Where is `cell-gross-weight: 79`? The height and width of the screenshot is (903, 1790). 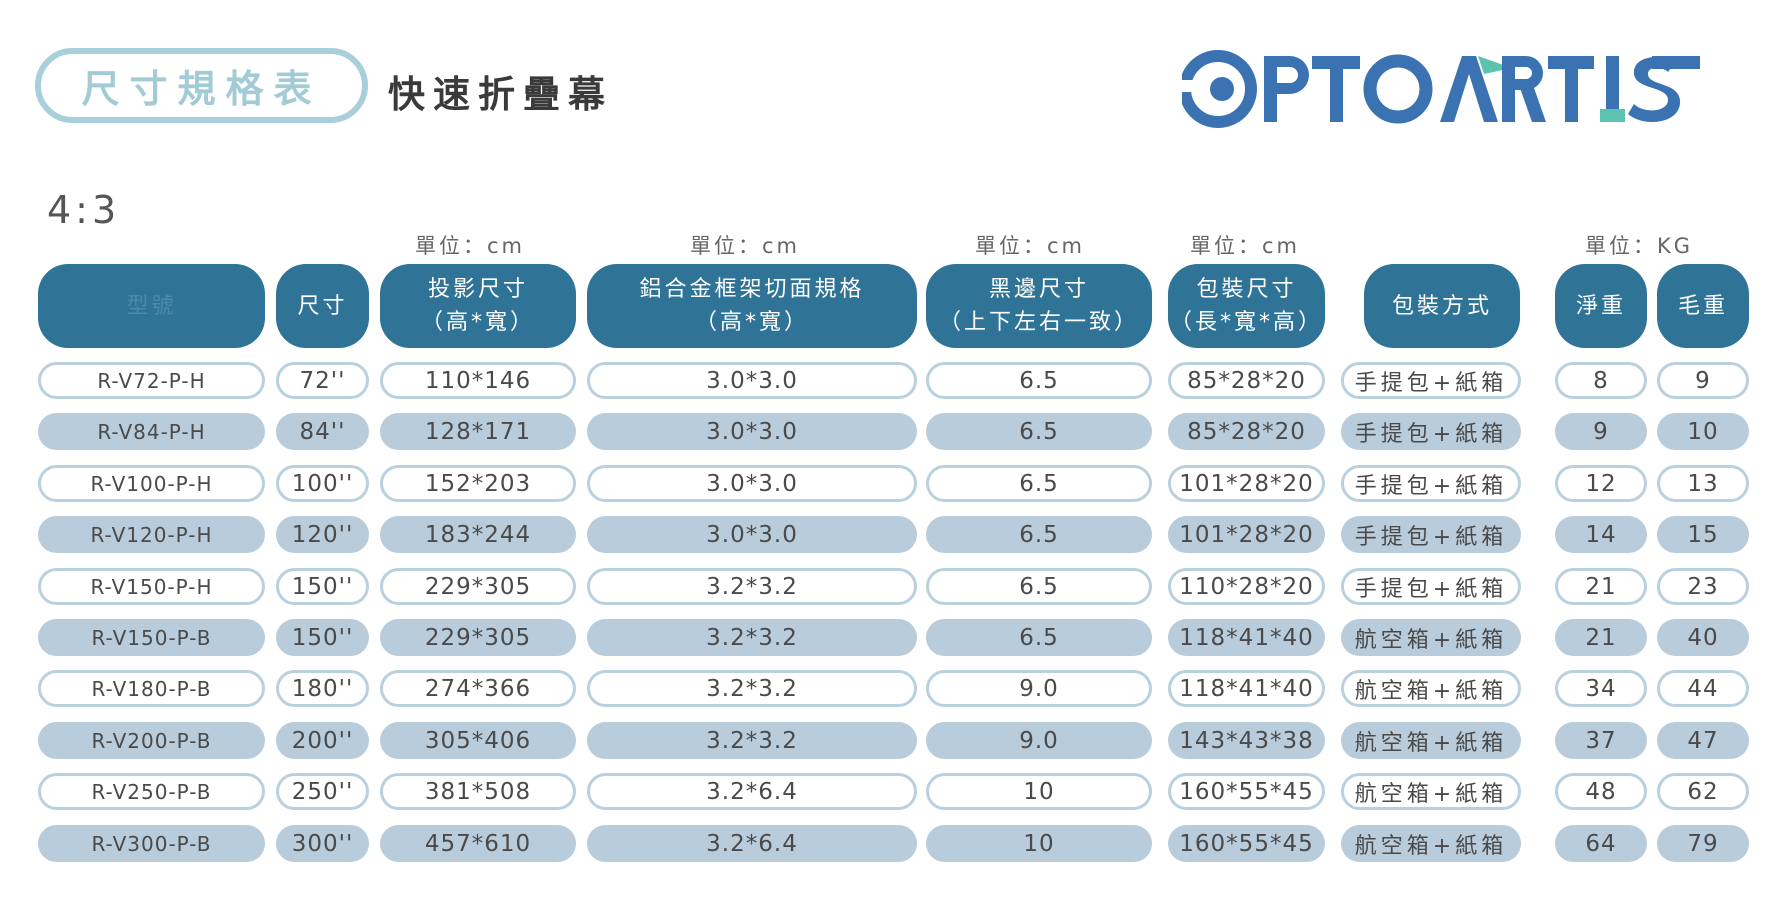
cell-gross-weight: 79 is located at coordinates (1703, 843).